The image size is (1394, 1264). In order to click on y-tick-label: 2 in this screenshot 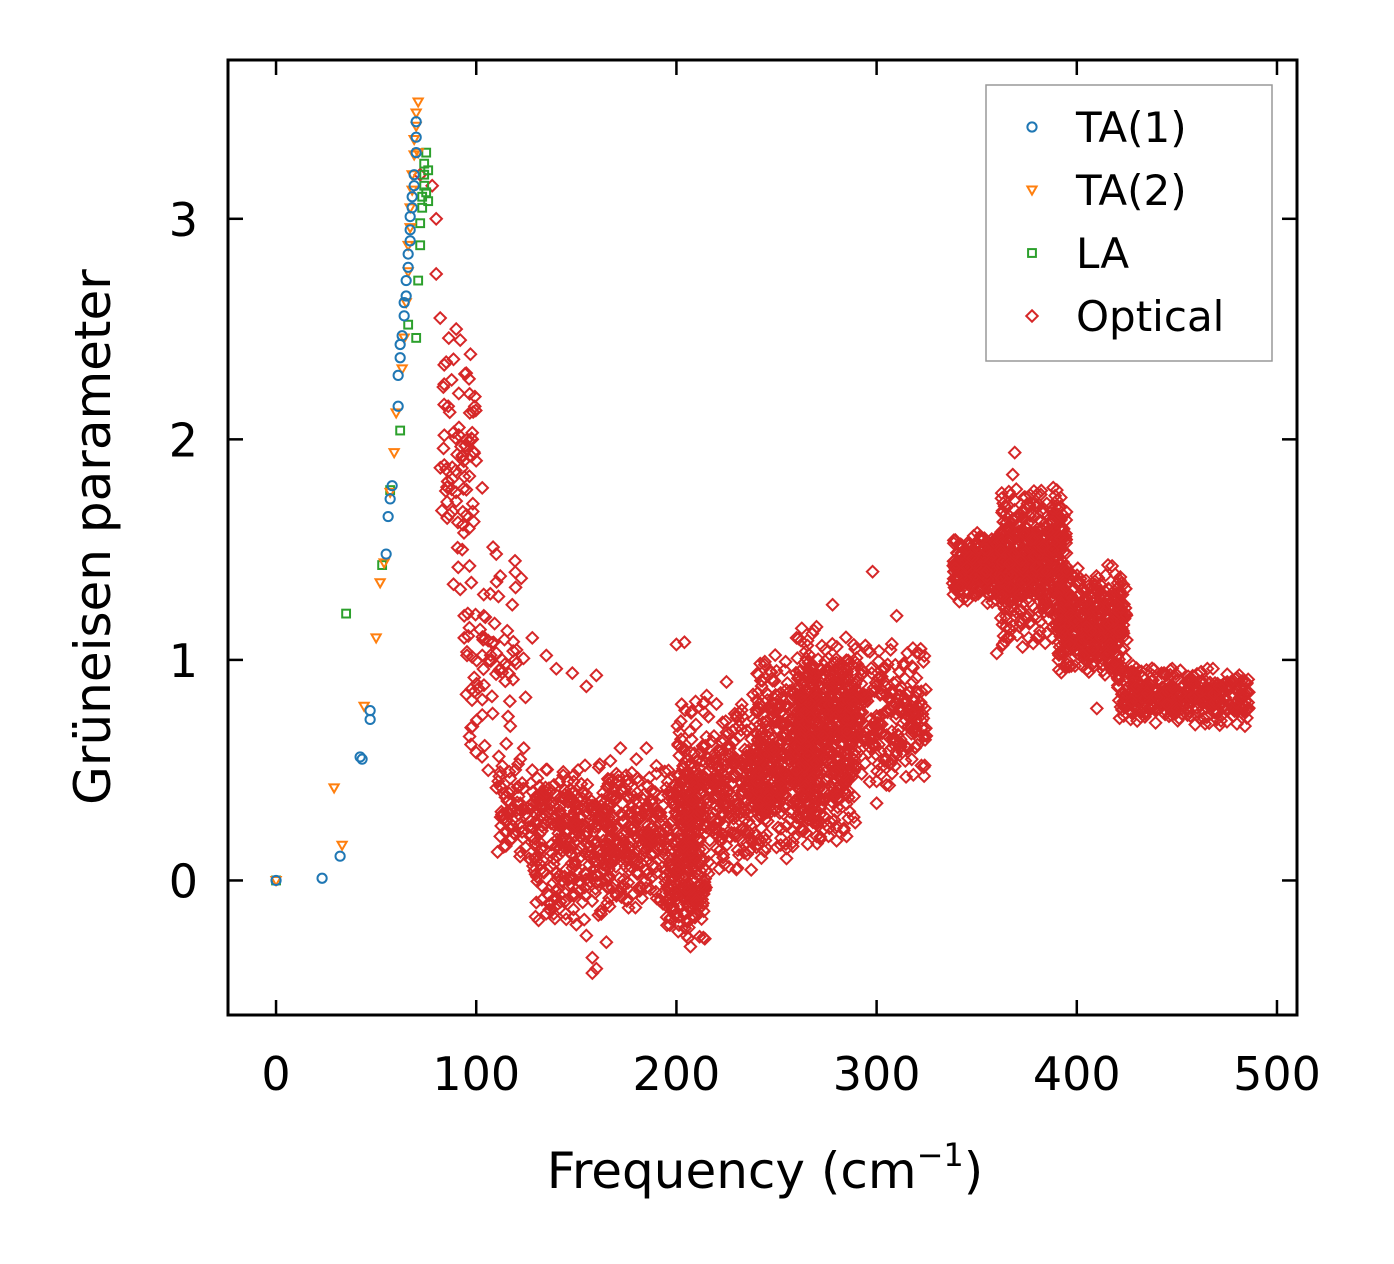, I will do `click(183, 440)`.